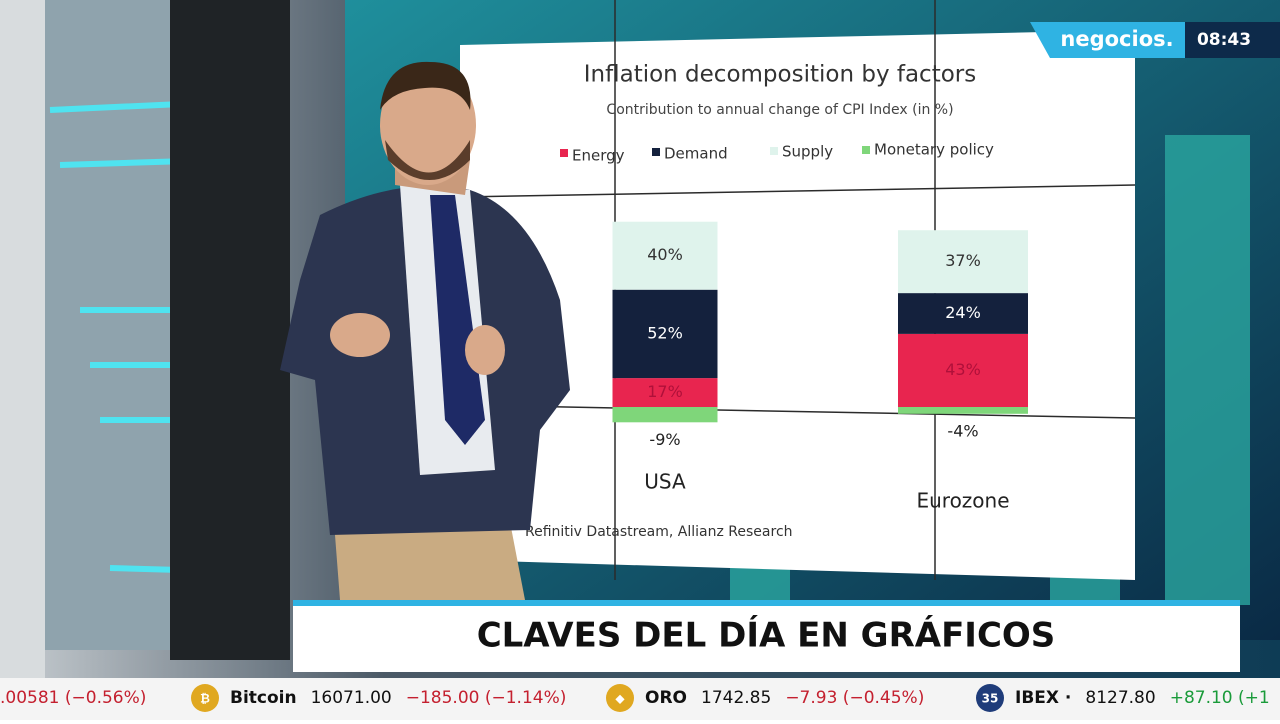 Image resolution: width=1280 pixels, height=724 pixels. I want to click on legend-label: Energy, so click(598, 156).